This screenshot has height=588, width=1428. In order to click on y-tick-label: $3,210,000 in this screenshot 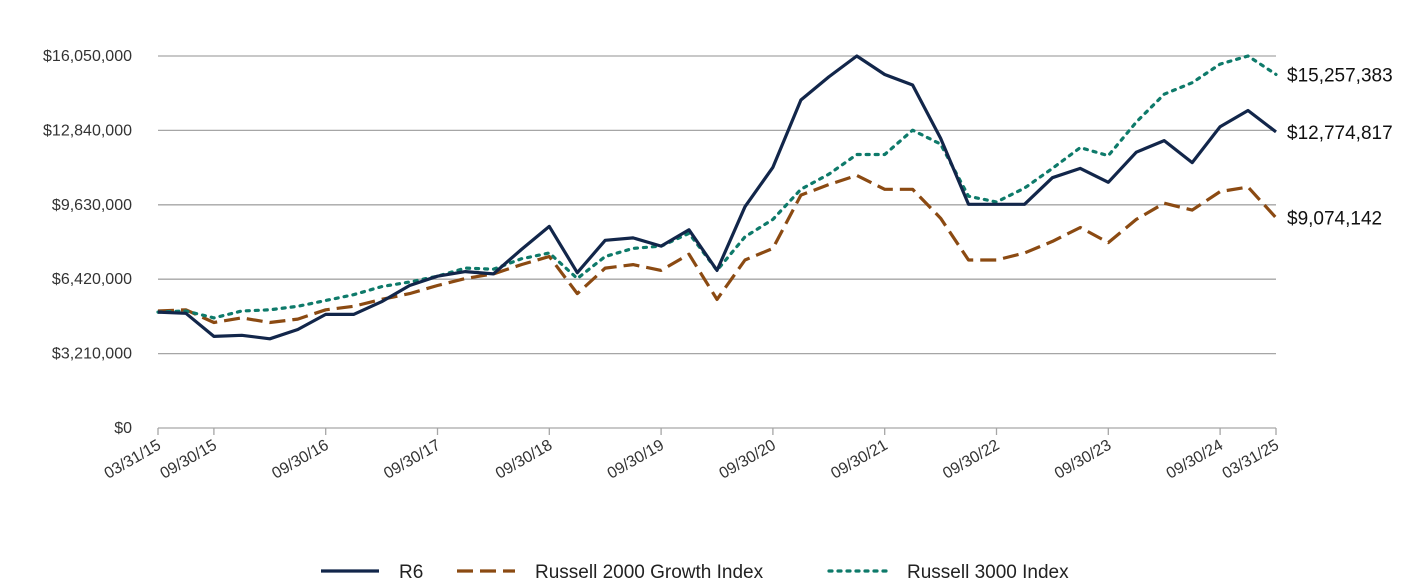, I will do `click(92, 354)`.